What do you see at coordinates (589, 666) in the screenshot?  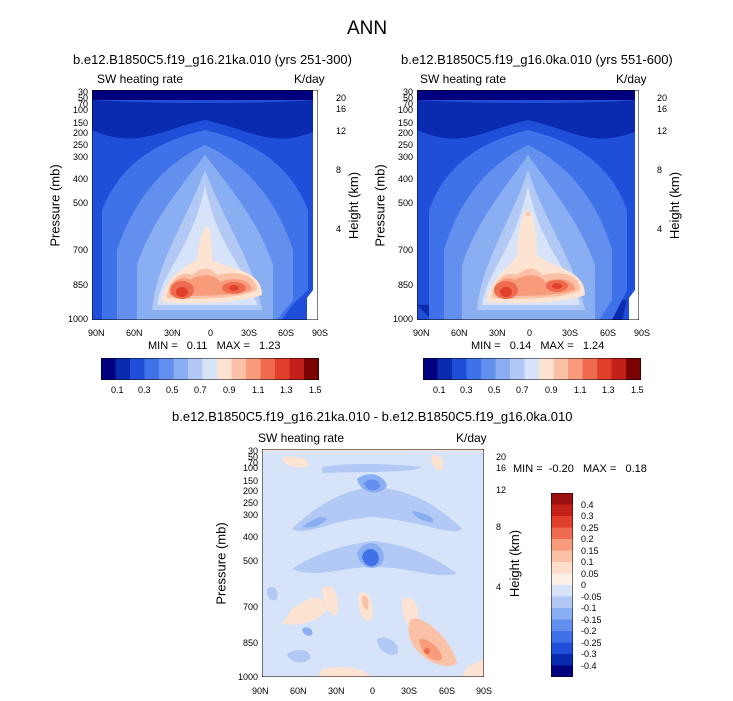 I see `colorbar-label: -0.4` at bounding box center [589, 666].